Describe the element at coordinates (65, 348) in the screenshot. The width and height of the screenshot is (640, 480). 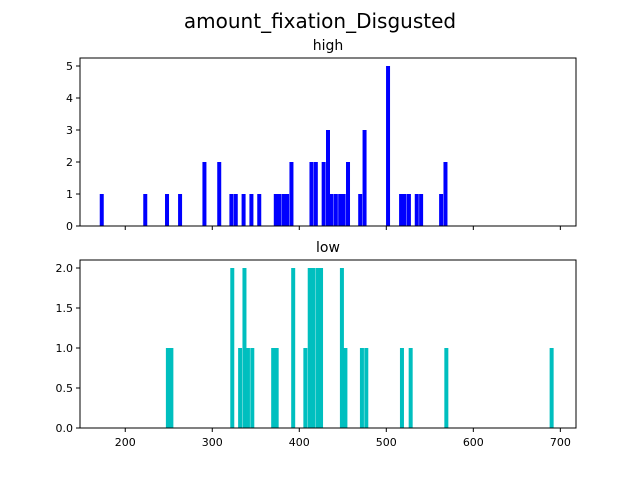
I see `y-tick-label: 1.0` at that location.